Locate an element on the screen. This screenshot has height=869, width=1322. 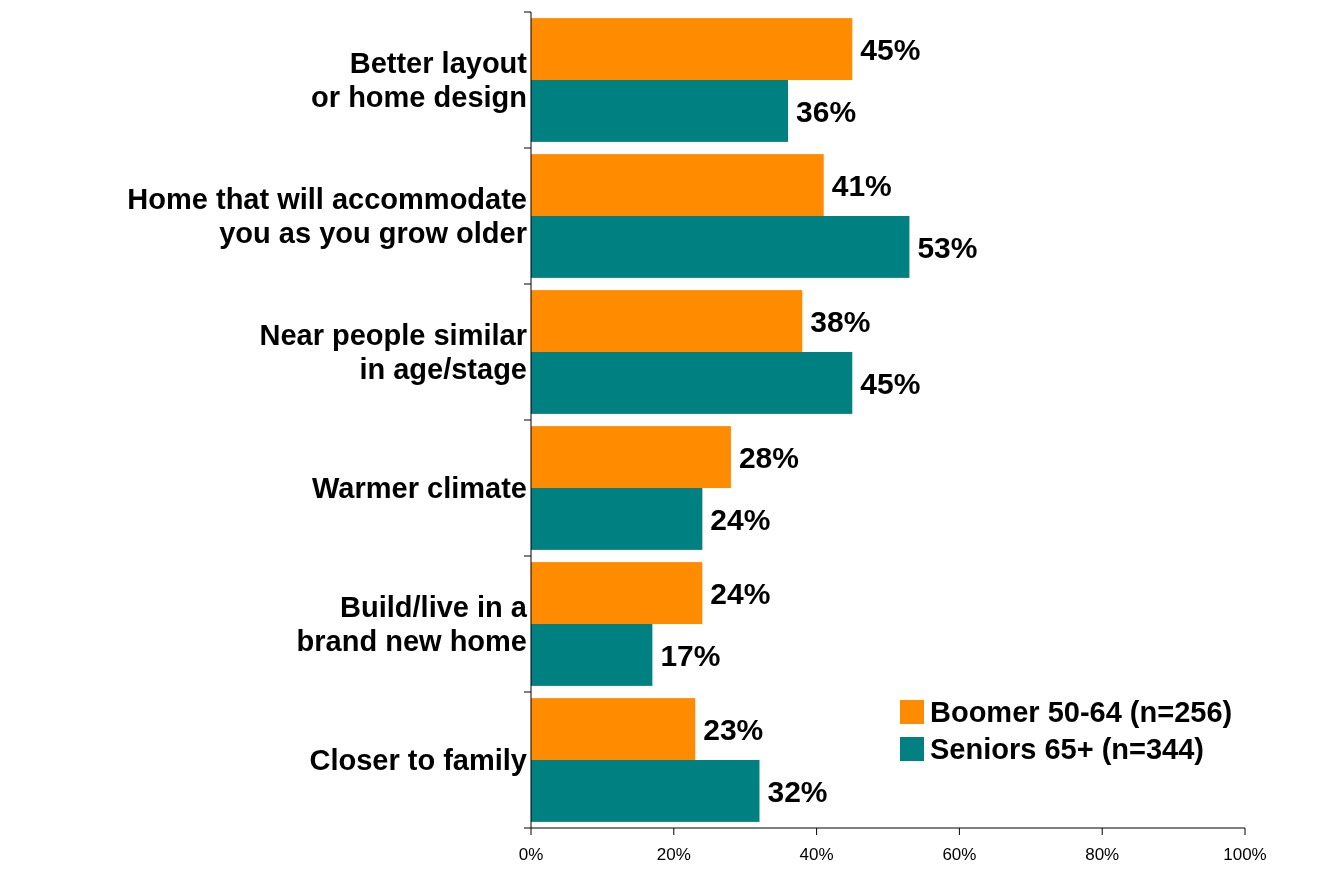
x-tick-label: 60% is located at coordinates (959, 854).